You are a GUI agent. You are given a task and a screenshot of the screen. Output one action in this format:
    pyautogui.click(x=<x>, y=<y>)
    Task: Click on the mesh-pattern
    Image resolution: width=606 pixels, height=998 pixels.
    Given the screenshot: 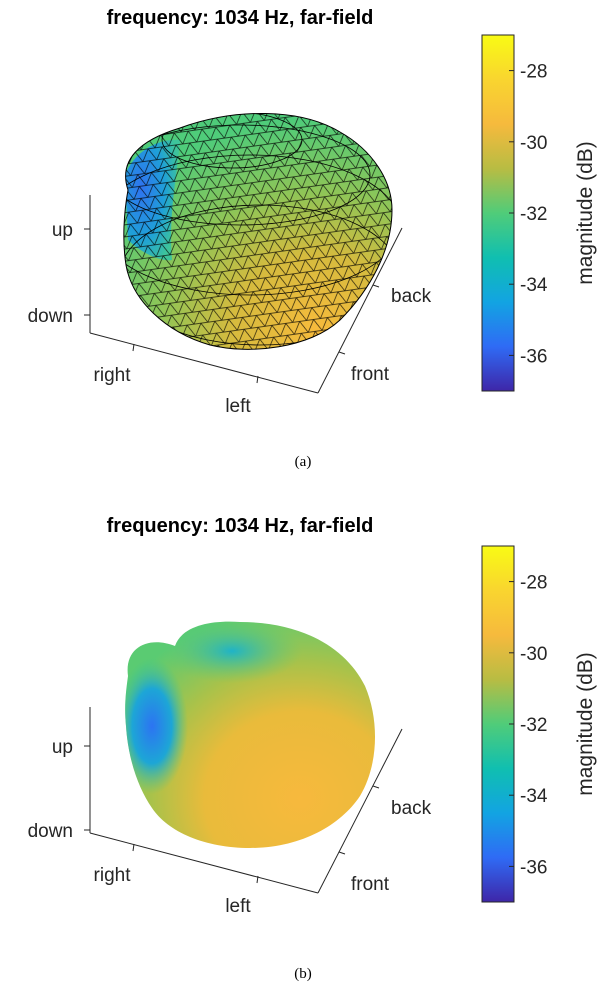 What is the action you would take?
    pyautogui.click(x=258, y=231)
    